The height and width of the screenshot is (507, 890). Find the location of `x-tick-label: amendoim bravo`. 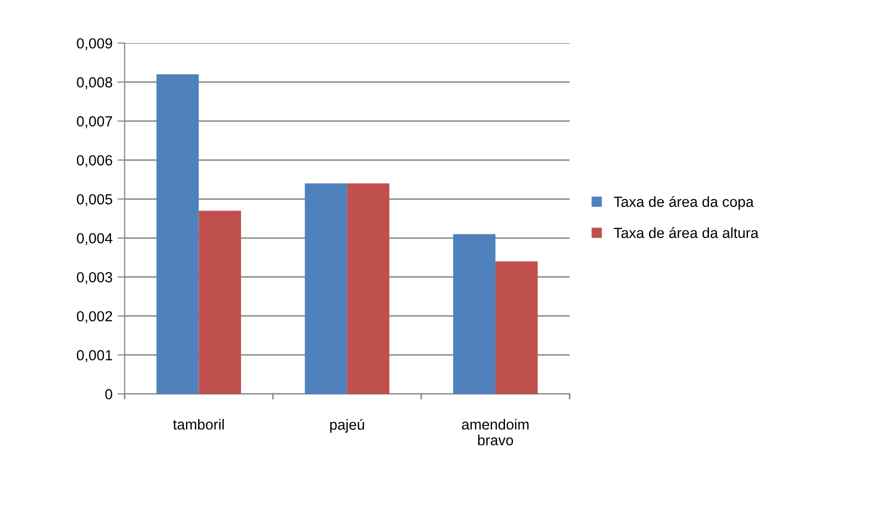

x-tick-label: amendoim bravo is located at coordinates (495, 432).